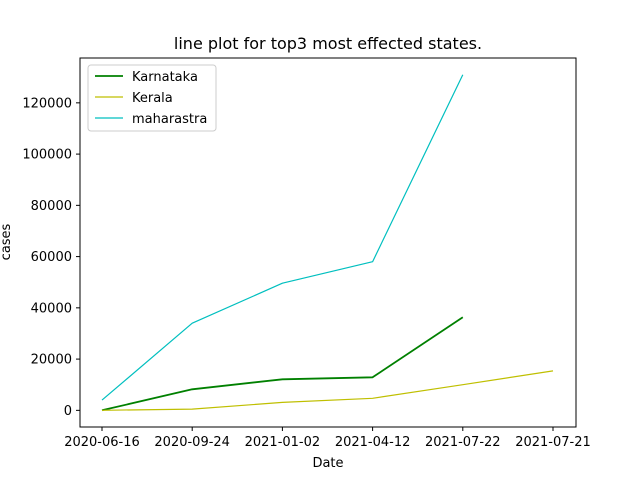  I want to click on series-line-kerala, so click(327, 390).